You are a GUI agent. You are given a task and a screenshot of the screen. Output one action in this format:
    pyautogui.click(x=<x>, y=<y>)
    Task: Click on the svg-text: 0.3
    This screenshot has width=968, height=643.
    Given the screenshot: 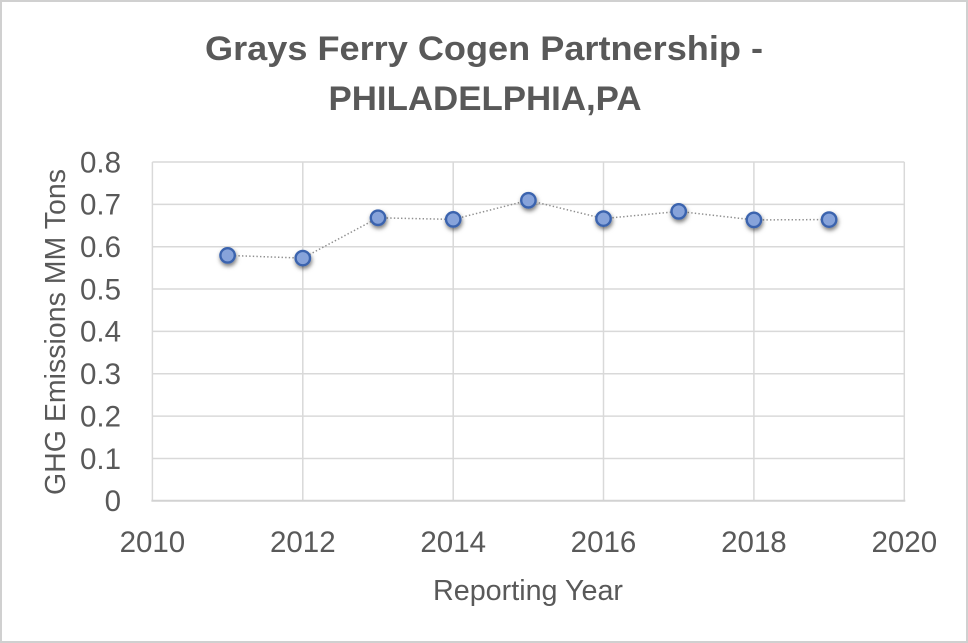 What is the action you would take?
    pyautogui.click(x=100, y=374)
    